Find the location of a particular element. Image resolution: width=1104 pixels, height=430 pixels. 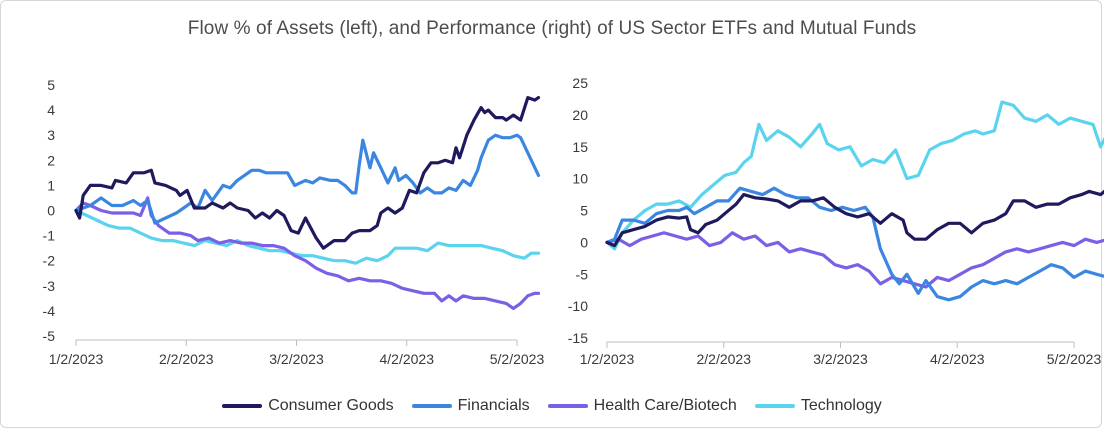

y-tick-label: 2 is located at coordinates (51, 160).